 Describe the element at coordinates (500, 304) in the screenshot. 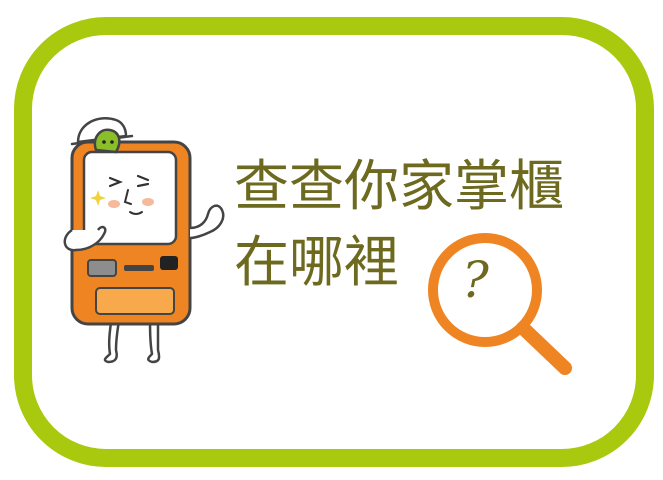

I see `magnifying-glass-icon` at that location.